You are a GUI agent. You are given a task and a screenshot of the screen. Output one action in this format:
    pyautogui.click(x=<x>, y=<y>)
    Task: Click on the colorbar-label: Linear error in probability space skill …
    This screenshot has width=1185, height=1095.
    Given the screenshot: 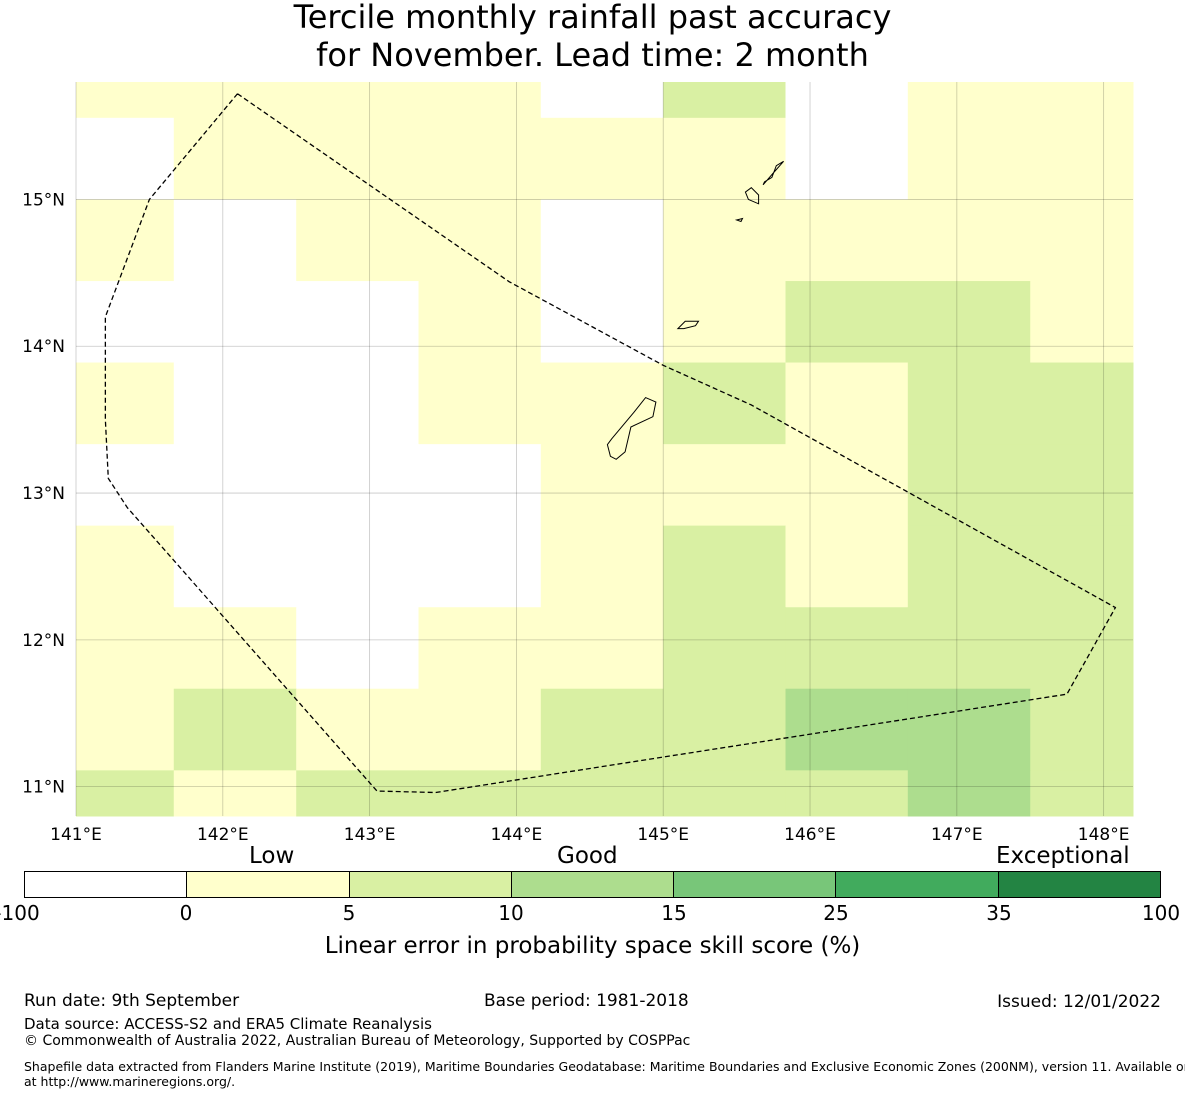 What is the action you would take?
    pyautogui.click(x=592, y=946)
    